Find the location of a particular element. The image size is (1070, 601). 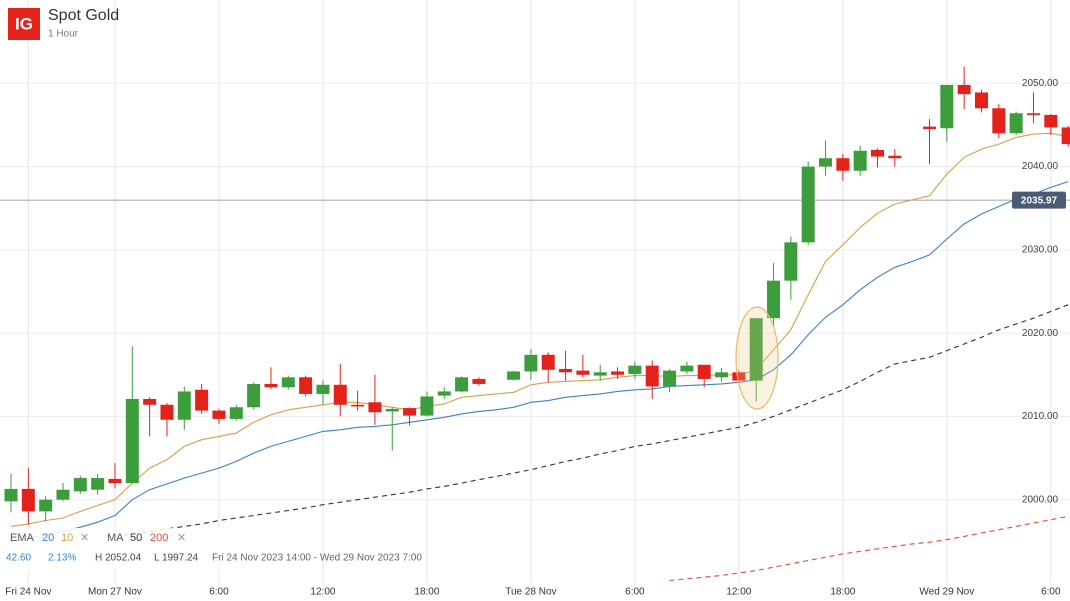

legend-group: MA is located at coordinates (115, 538).